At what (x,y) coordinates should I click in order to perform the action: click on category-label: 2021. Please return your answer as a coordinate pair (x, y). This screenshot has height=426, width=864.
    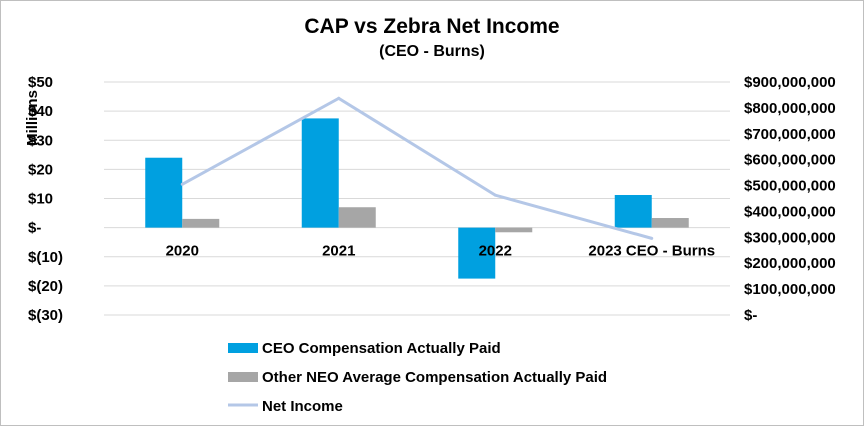
    Looking at the image, I should click on (338, 251).